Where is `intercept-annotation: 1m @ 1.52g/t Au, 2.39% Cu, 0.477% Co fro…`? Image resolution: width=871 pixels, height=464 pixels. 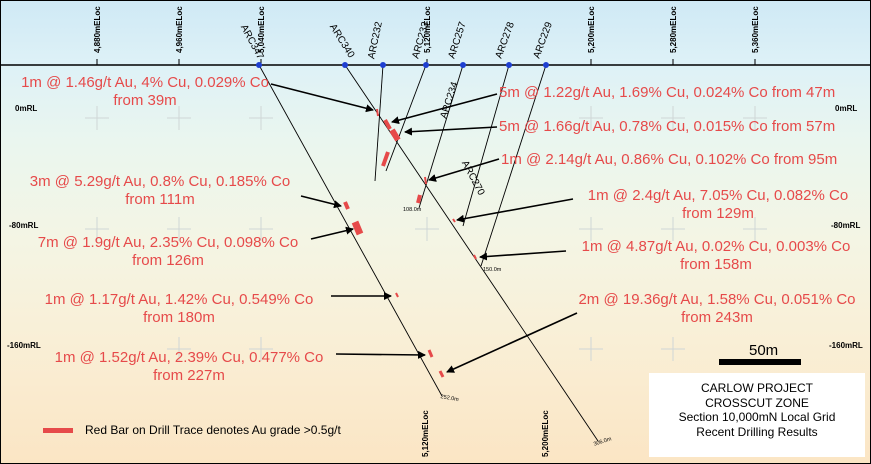
intercept-annotation: 1m @ 1.52g/t Au, 2.39% Cu, 0.477% Co fro… is located at coordinates (189, 367).